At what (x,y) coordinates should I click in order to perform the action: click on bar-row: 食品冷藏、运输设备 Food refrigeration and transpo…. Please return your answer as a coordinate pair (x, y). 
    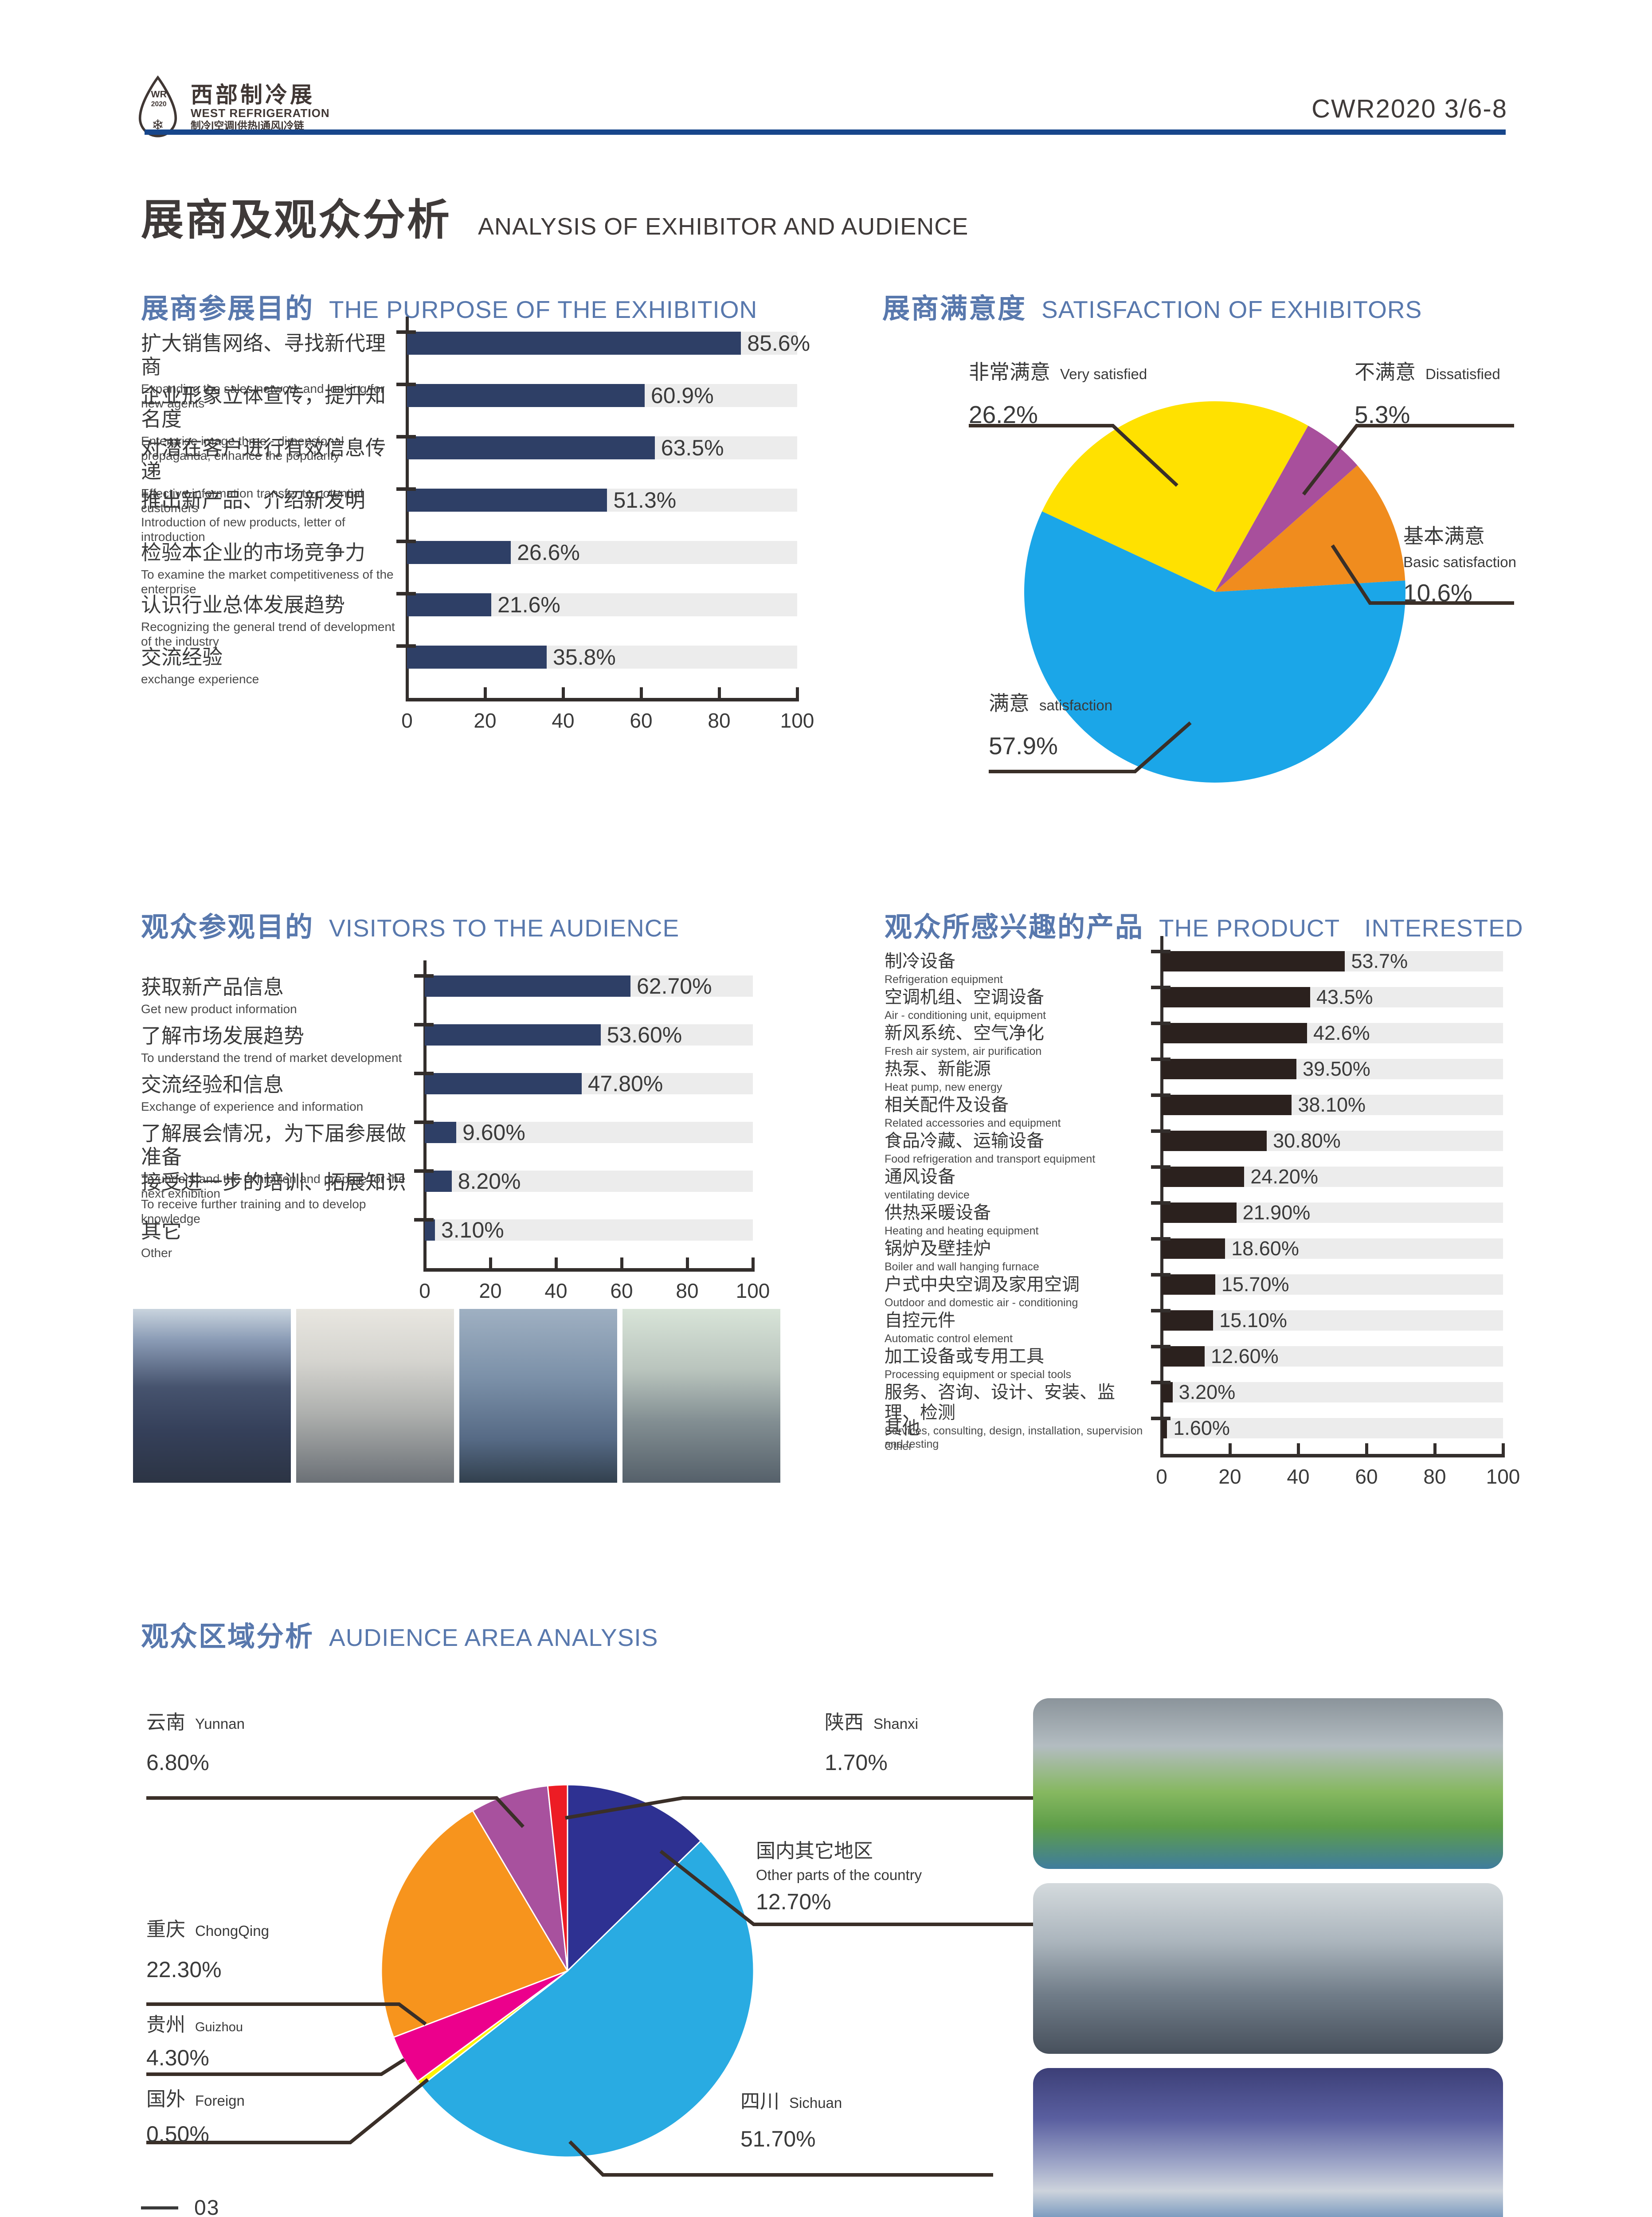
    Looking at the image, I should click on (1230, 1148).